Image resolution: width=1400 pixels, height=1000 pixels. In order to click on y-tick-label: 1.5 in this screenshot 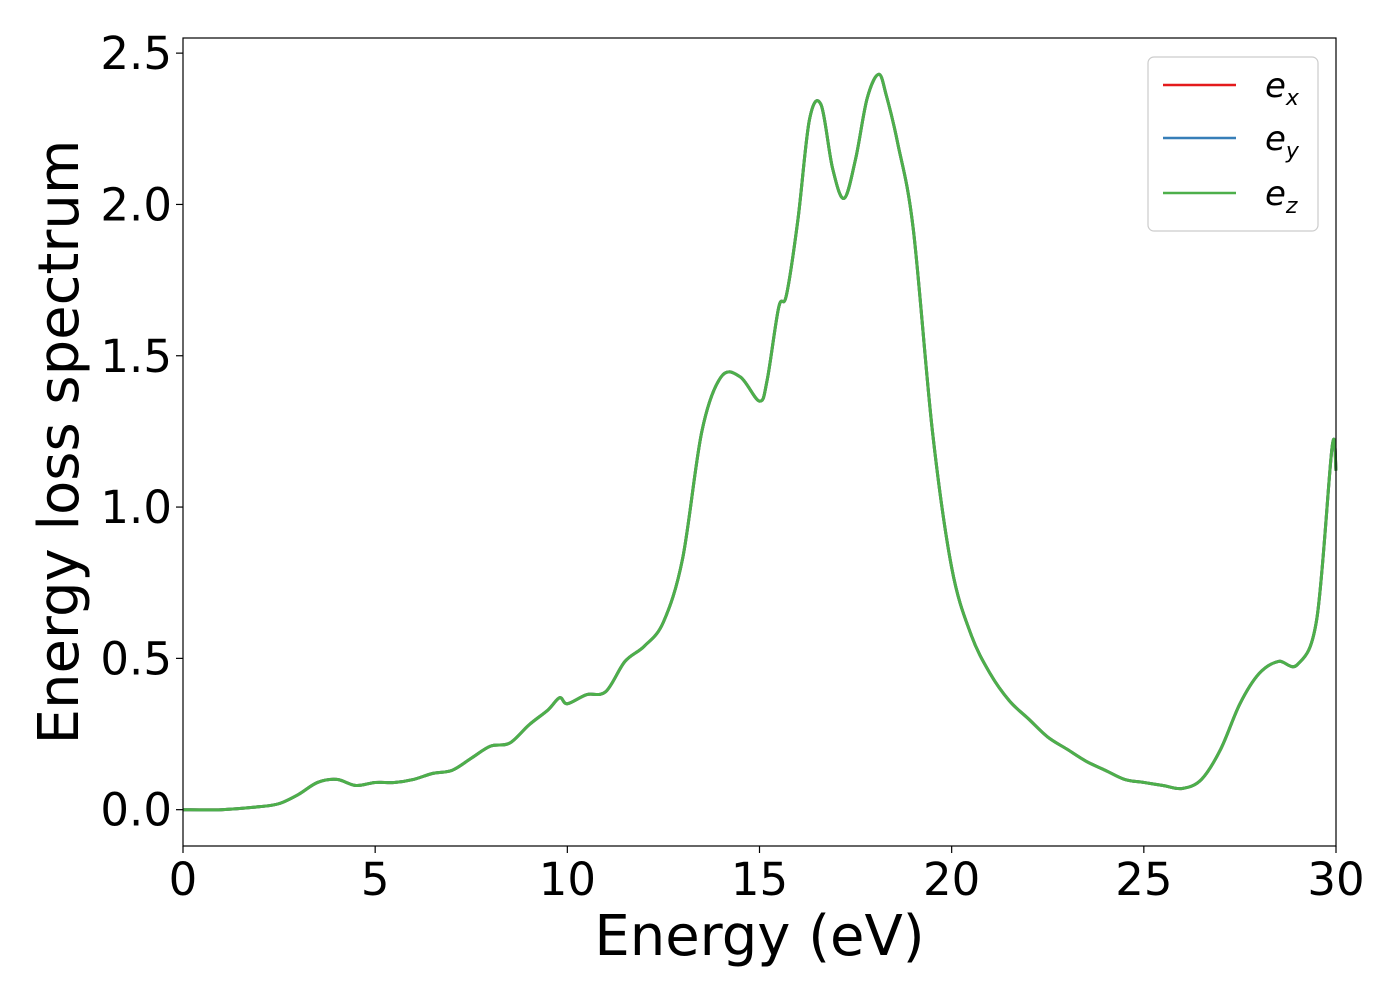, I will do `click(136, 356)`.